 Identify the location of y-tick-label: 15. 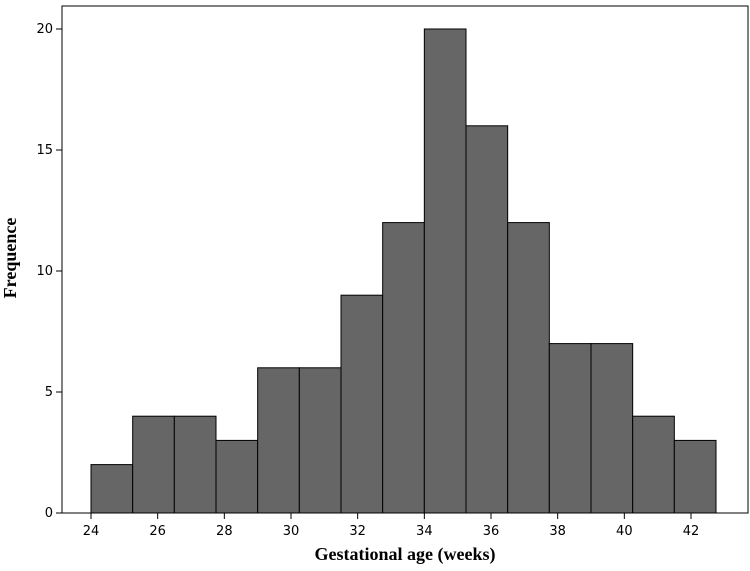
(44, 150).